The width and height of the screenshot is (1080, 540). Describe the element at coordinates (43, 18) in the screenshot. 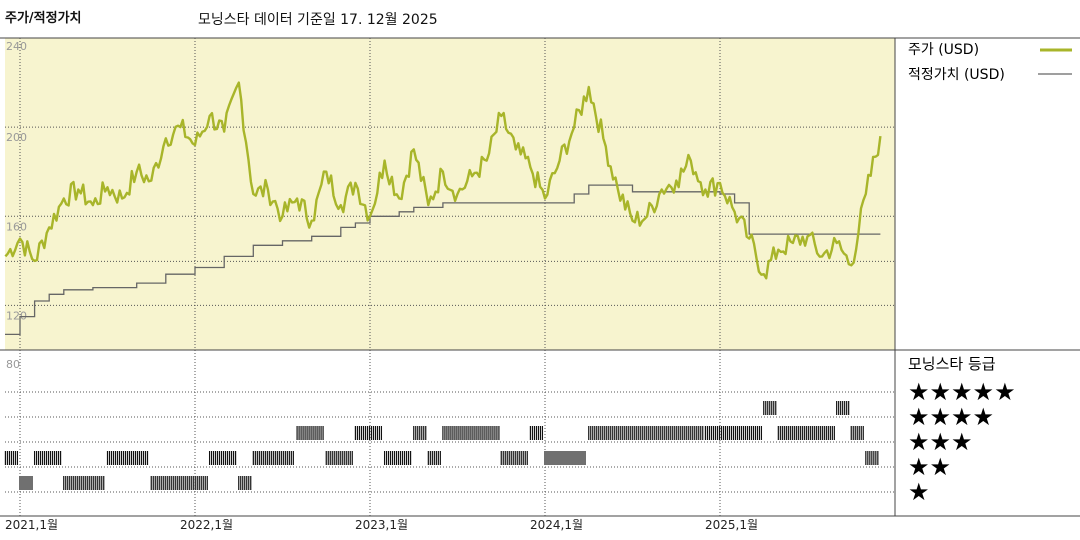

I see `chart-title: 주가/적정가치` at that location.